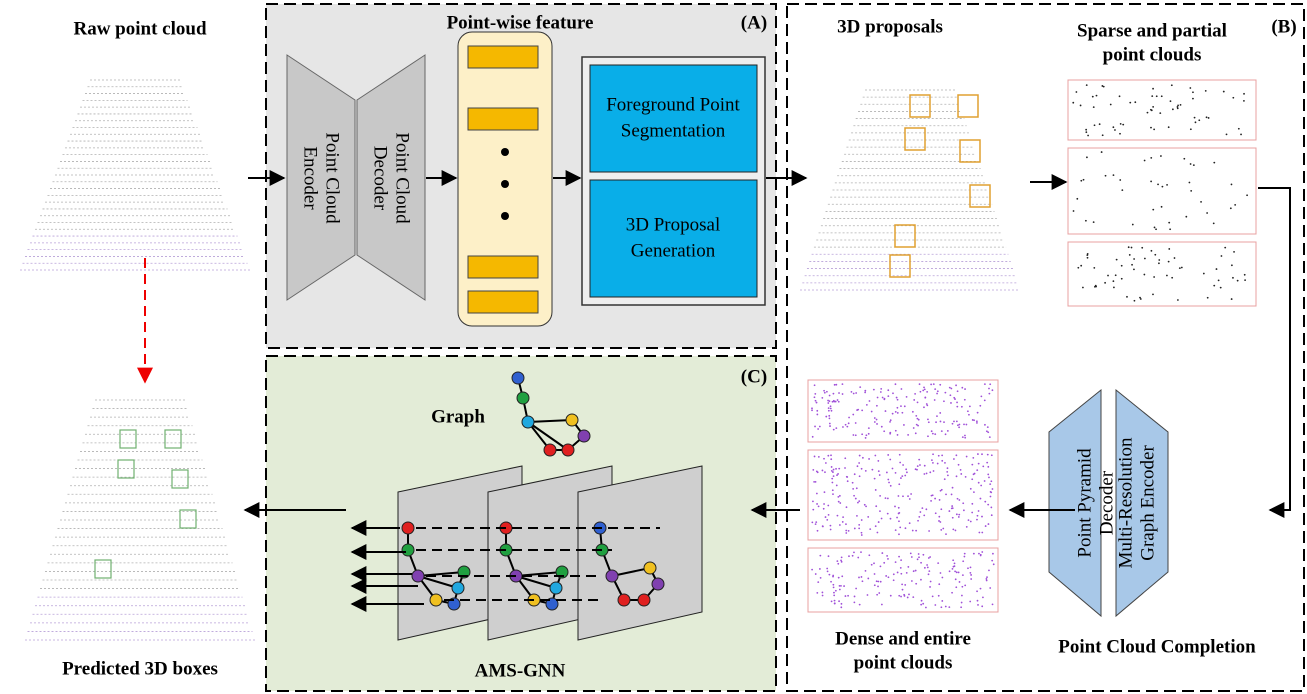  Describe the element at coordinates (673, 130) in the screenshot. I see `segmentation-label: Segmentation` at that location.